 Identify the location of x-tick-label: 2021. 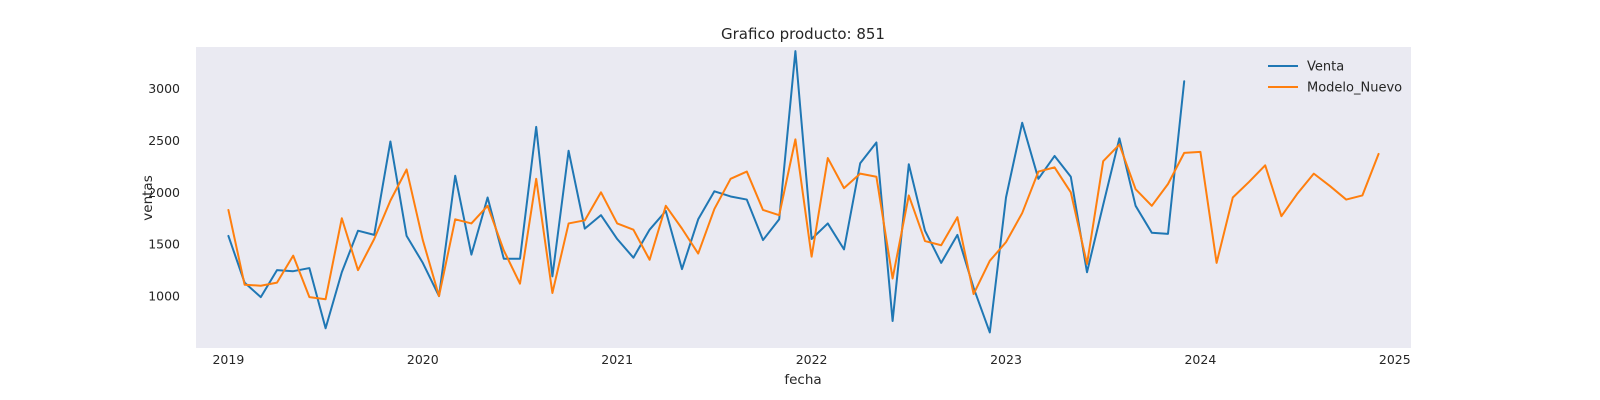
(617, 359).